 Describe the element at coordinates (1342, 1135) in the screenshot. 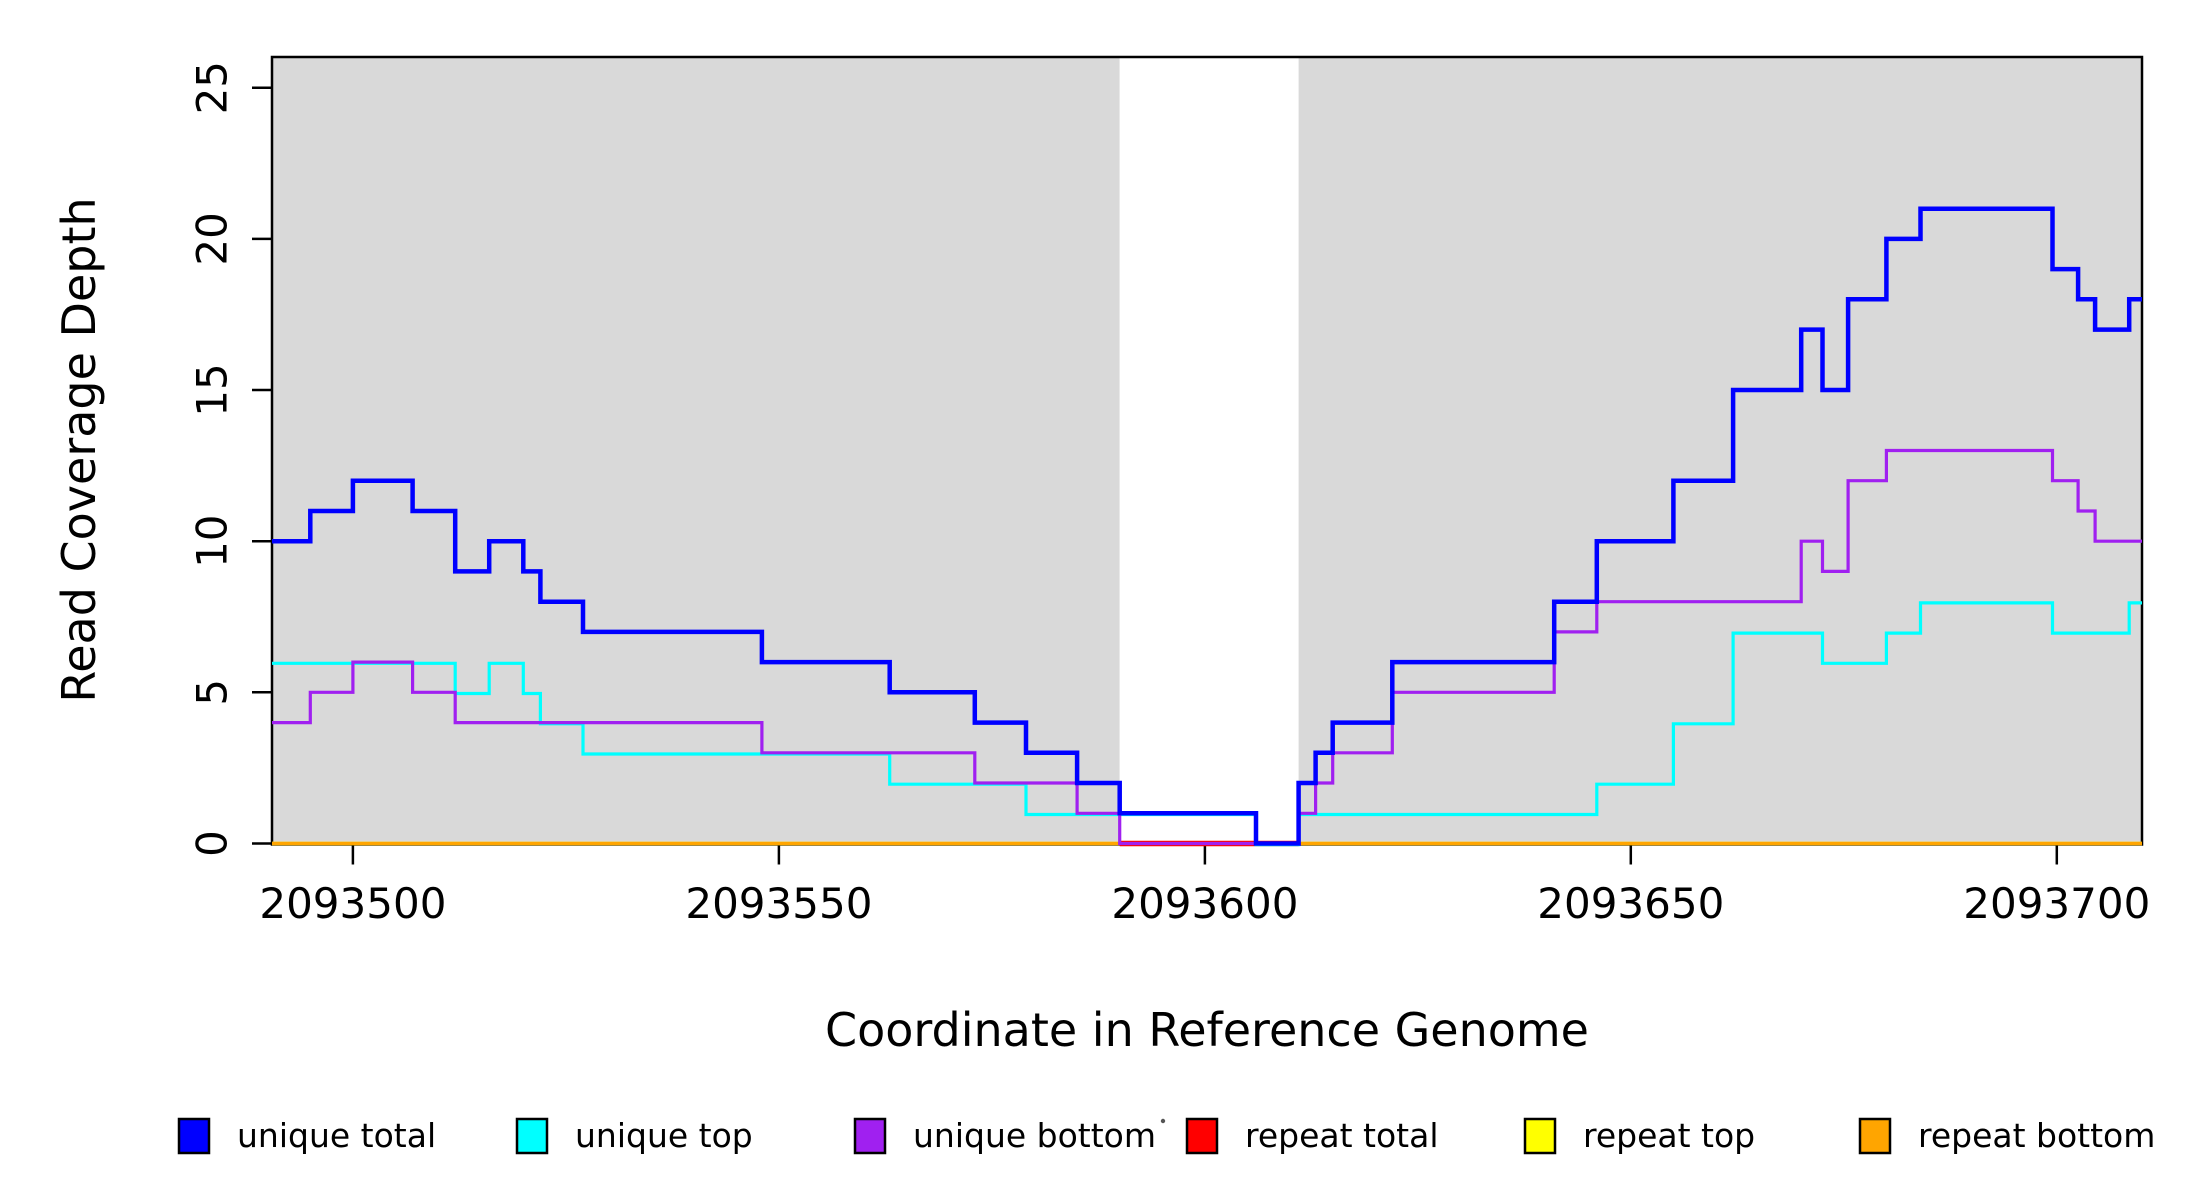

I see `legend-label: repeat total` at that location.